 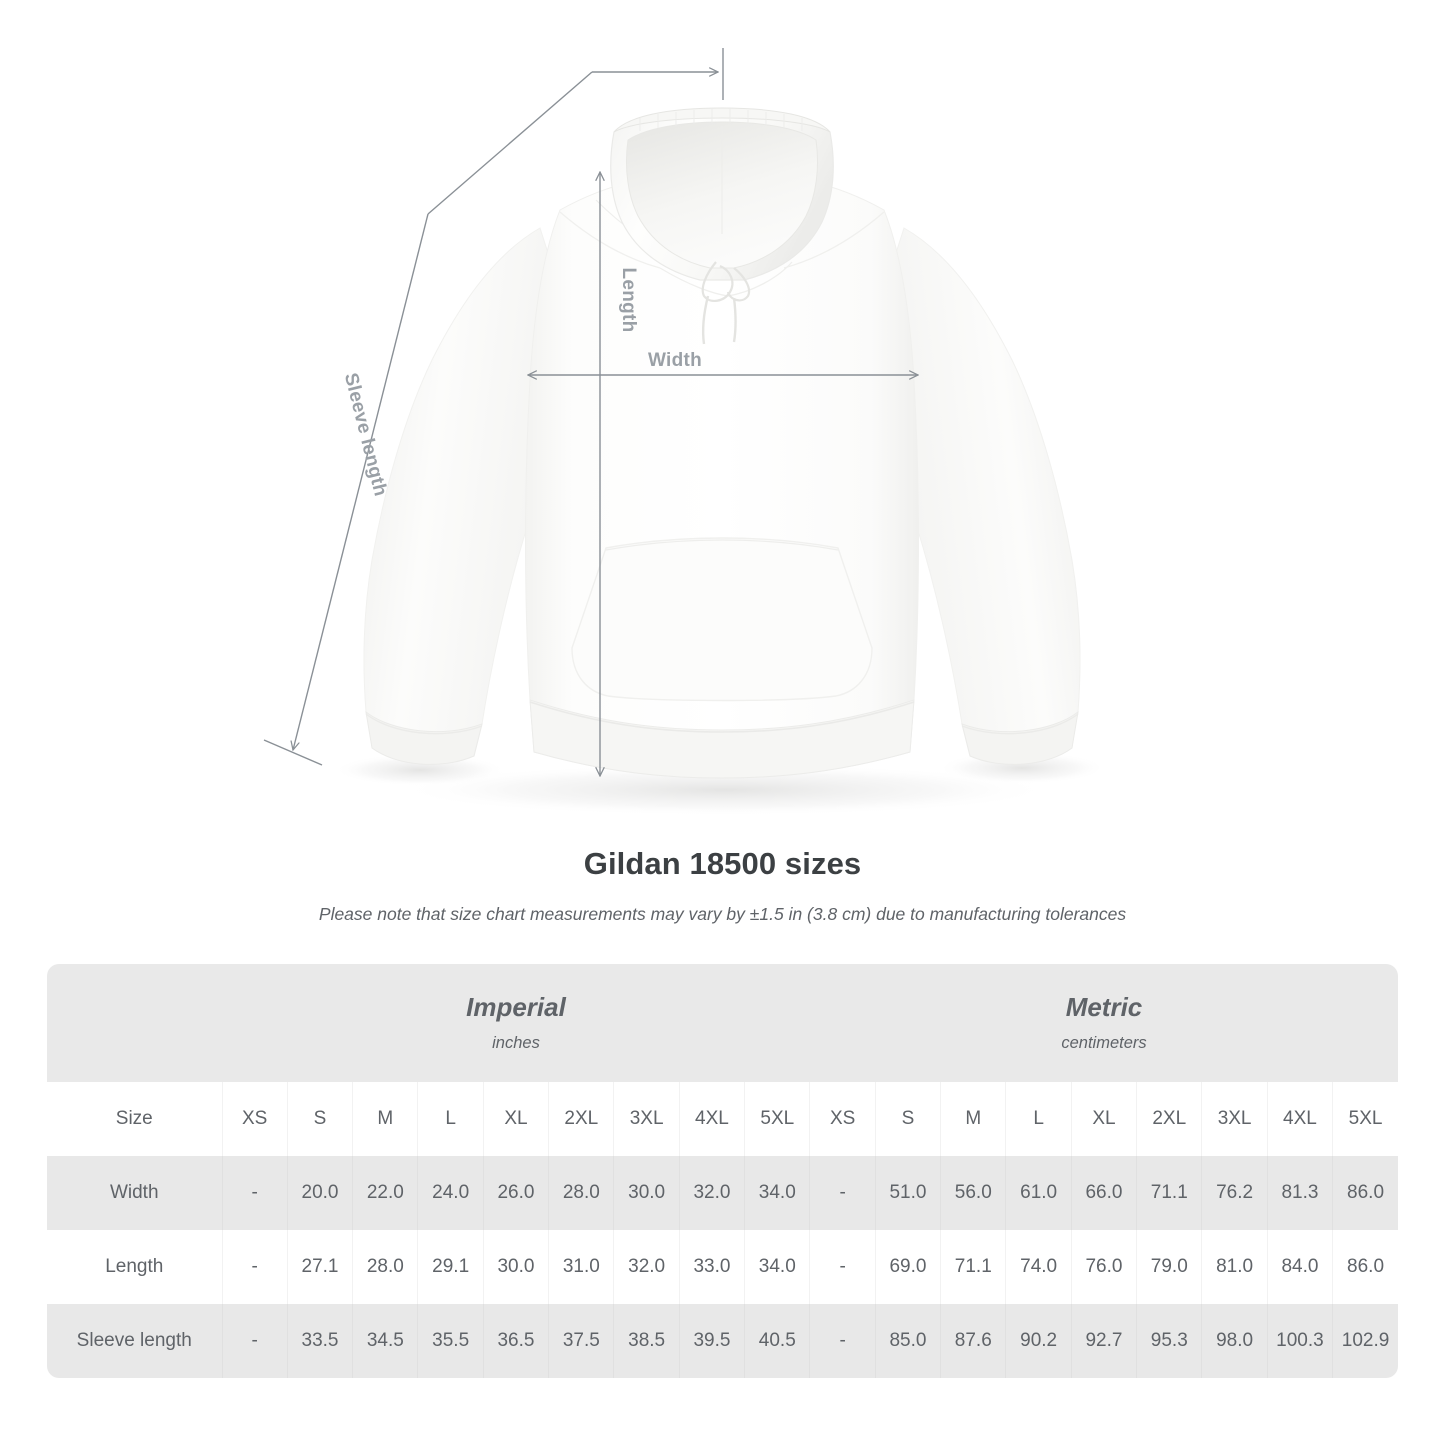 I want to click on cell-width-met-4xl: 81.3, so click(x=1299, y=1193).